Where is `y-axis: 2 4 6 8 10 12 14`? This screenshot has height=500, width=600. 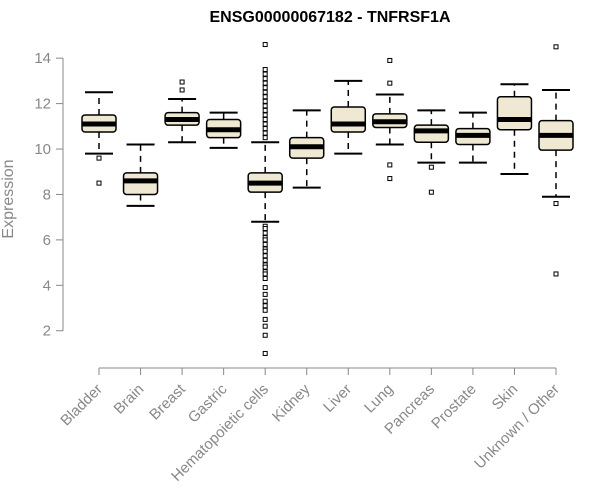
y-axis: 2 4 6 8 10 12 14 is located at coordinates (49, 195).